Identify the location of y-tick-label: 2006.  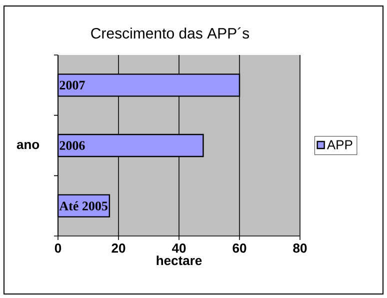
(72, 145).